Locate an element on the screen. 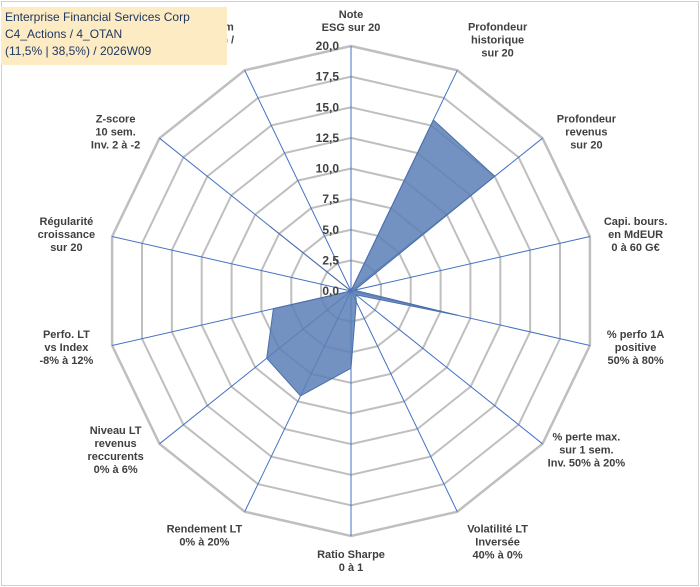 This screenshot has width=700, height=587. axis-label-5: % perte max. sur 1 sem. Inv. 50% à 20% is located at coordinates (587, 451).